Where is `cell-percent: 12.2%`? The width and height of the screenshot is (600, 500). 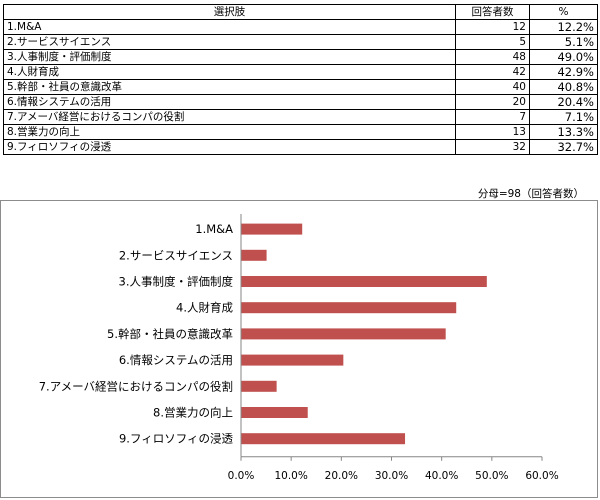
cell-percent: 12.2% is located at coordinates (563, 27).